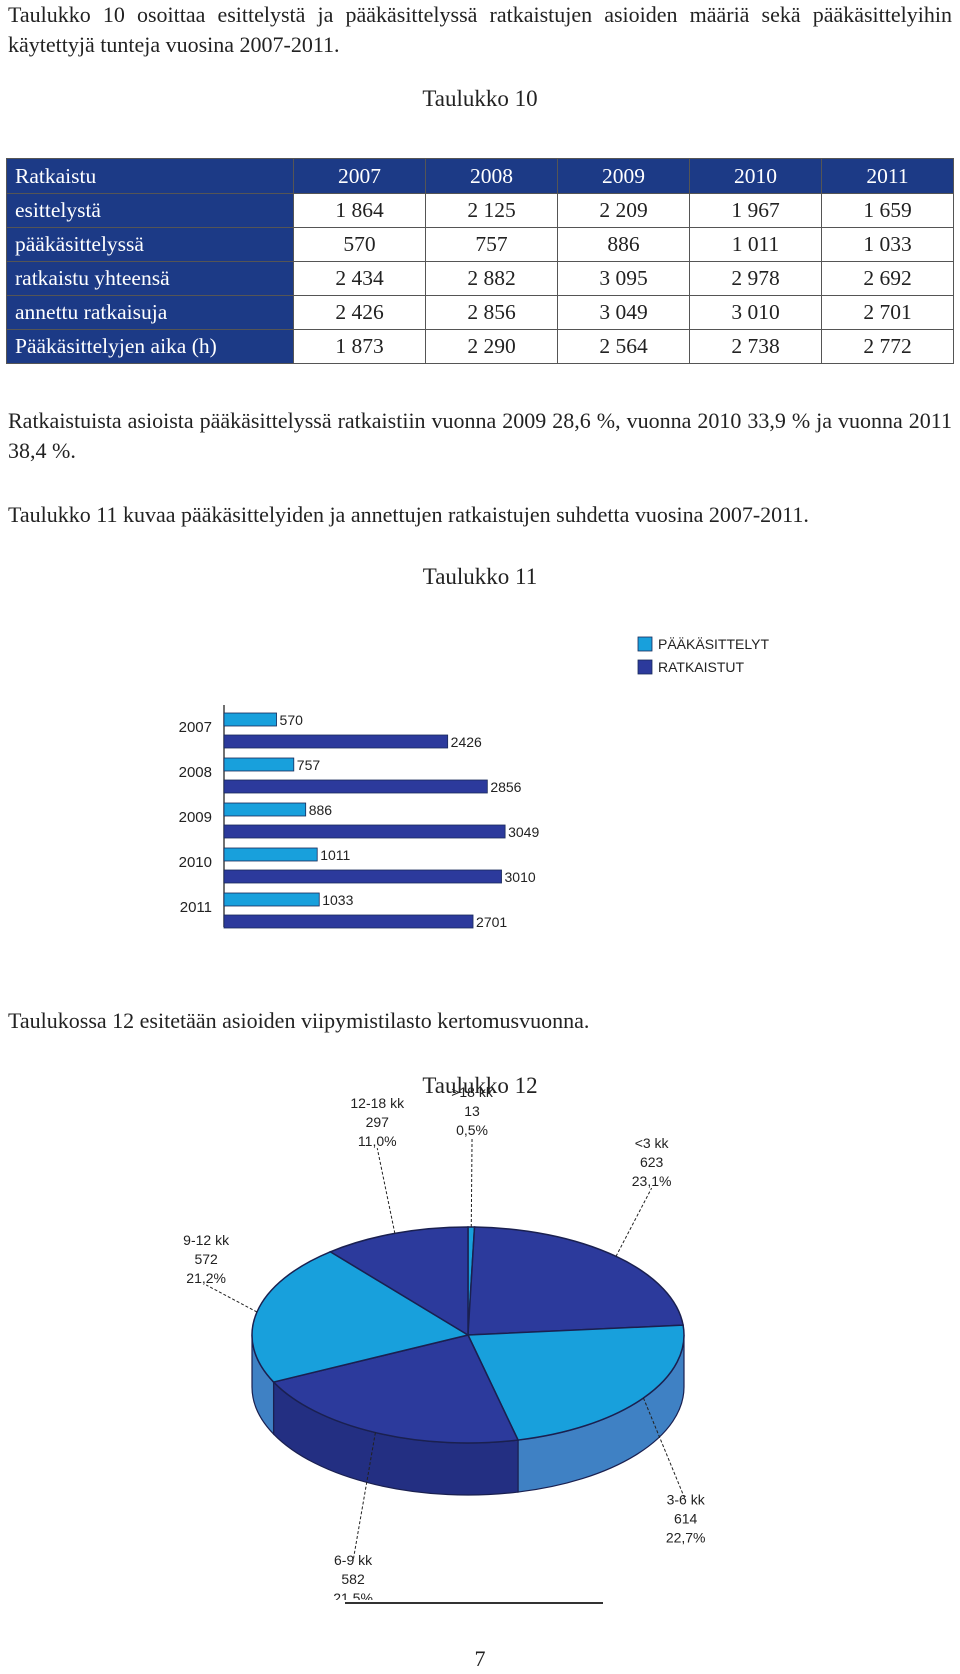  I want to click on header-cell: 2010, so click(755, 176).